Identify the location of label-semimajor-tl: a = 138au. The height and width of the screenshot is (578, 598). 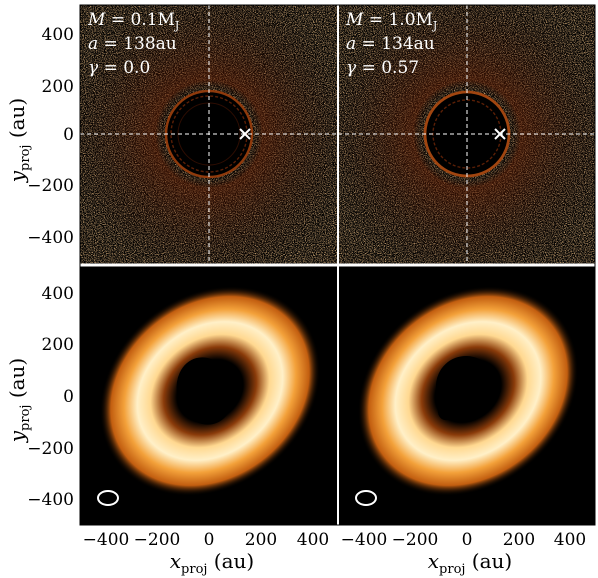
(132, 44).